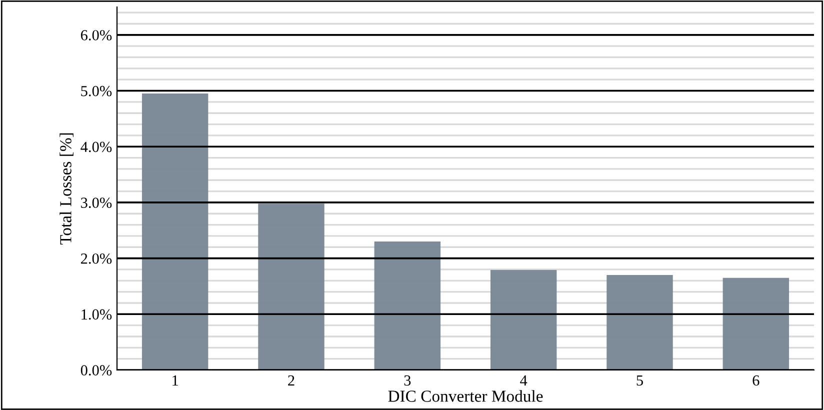  Describe the element at coordinates (465, 396) in the screenshot. I see `x-axis-title: DIC Converter Module` at that location.